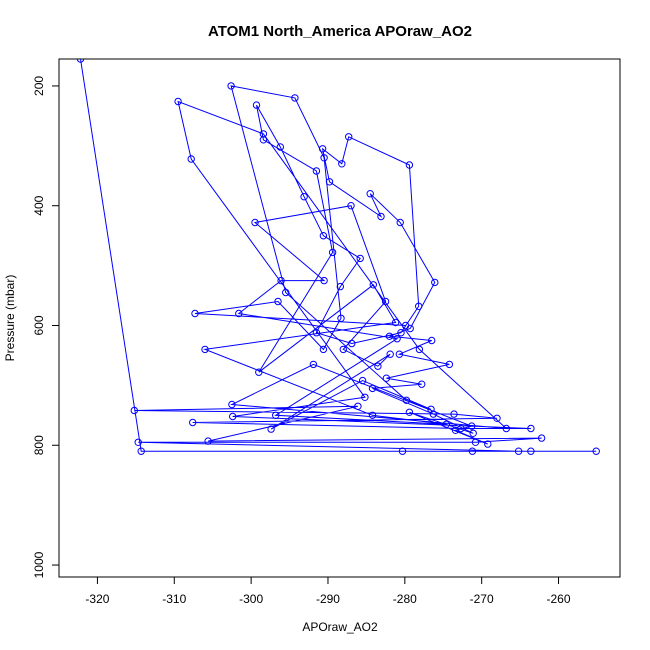  I want to click on y-axis-label: Pressure (mbar), so click(10, 318).